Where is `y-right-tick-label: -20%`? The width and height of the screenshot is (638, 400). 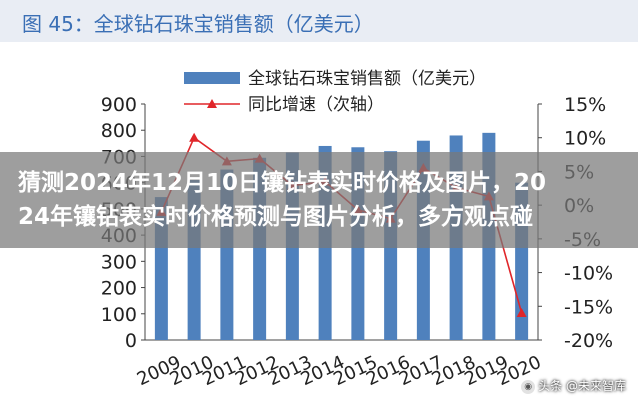 y-right-tick-label: -20% is located at coordinates (588, 341).